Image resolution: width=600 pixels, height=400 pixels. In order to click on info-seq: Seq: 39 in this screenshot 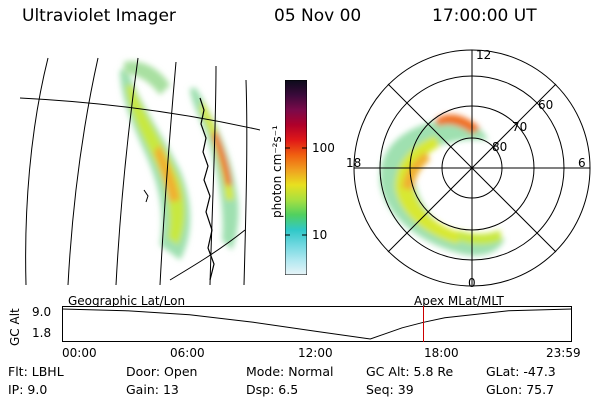, I will do `click(390, 389)`.